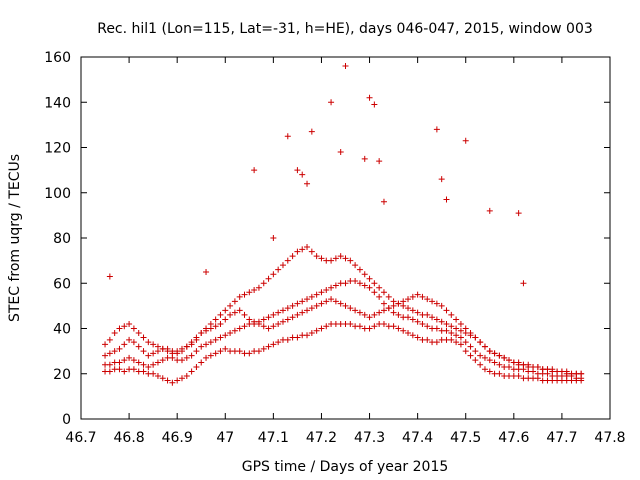  Describe the element at coordinates (15, 238) in the screenshot. I see `y-axis-label: STEC from uqrg / TECUs` at that location.